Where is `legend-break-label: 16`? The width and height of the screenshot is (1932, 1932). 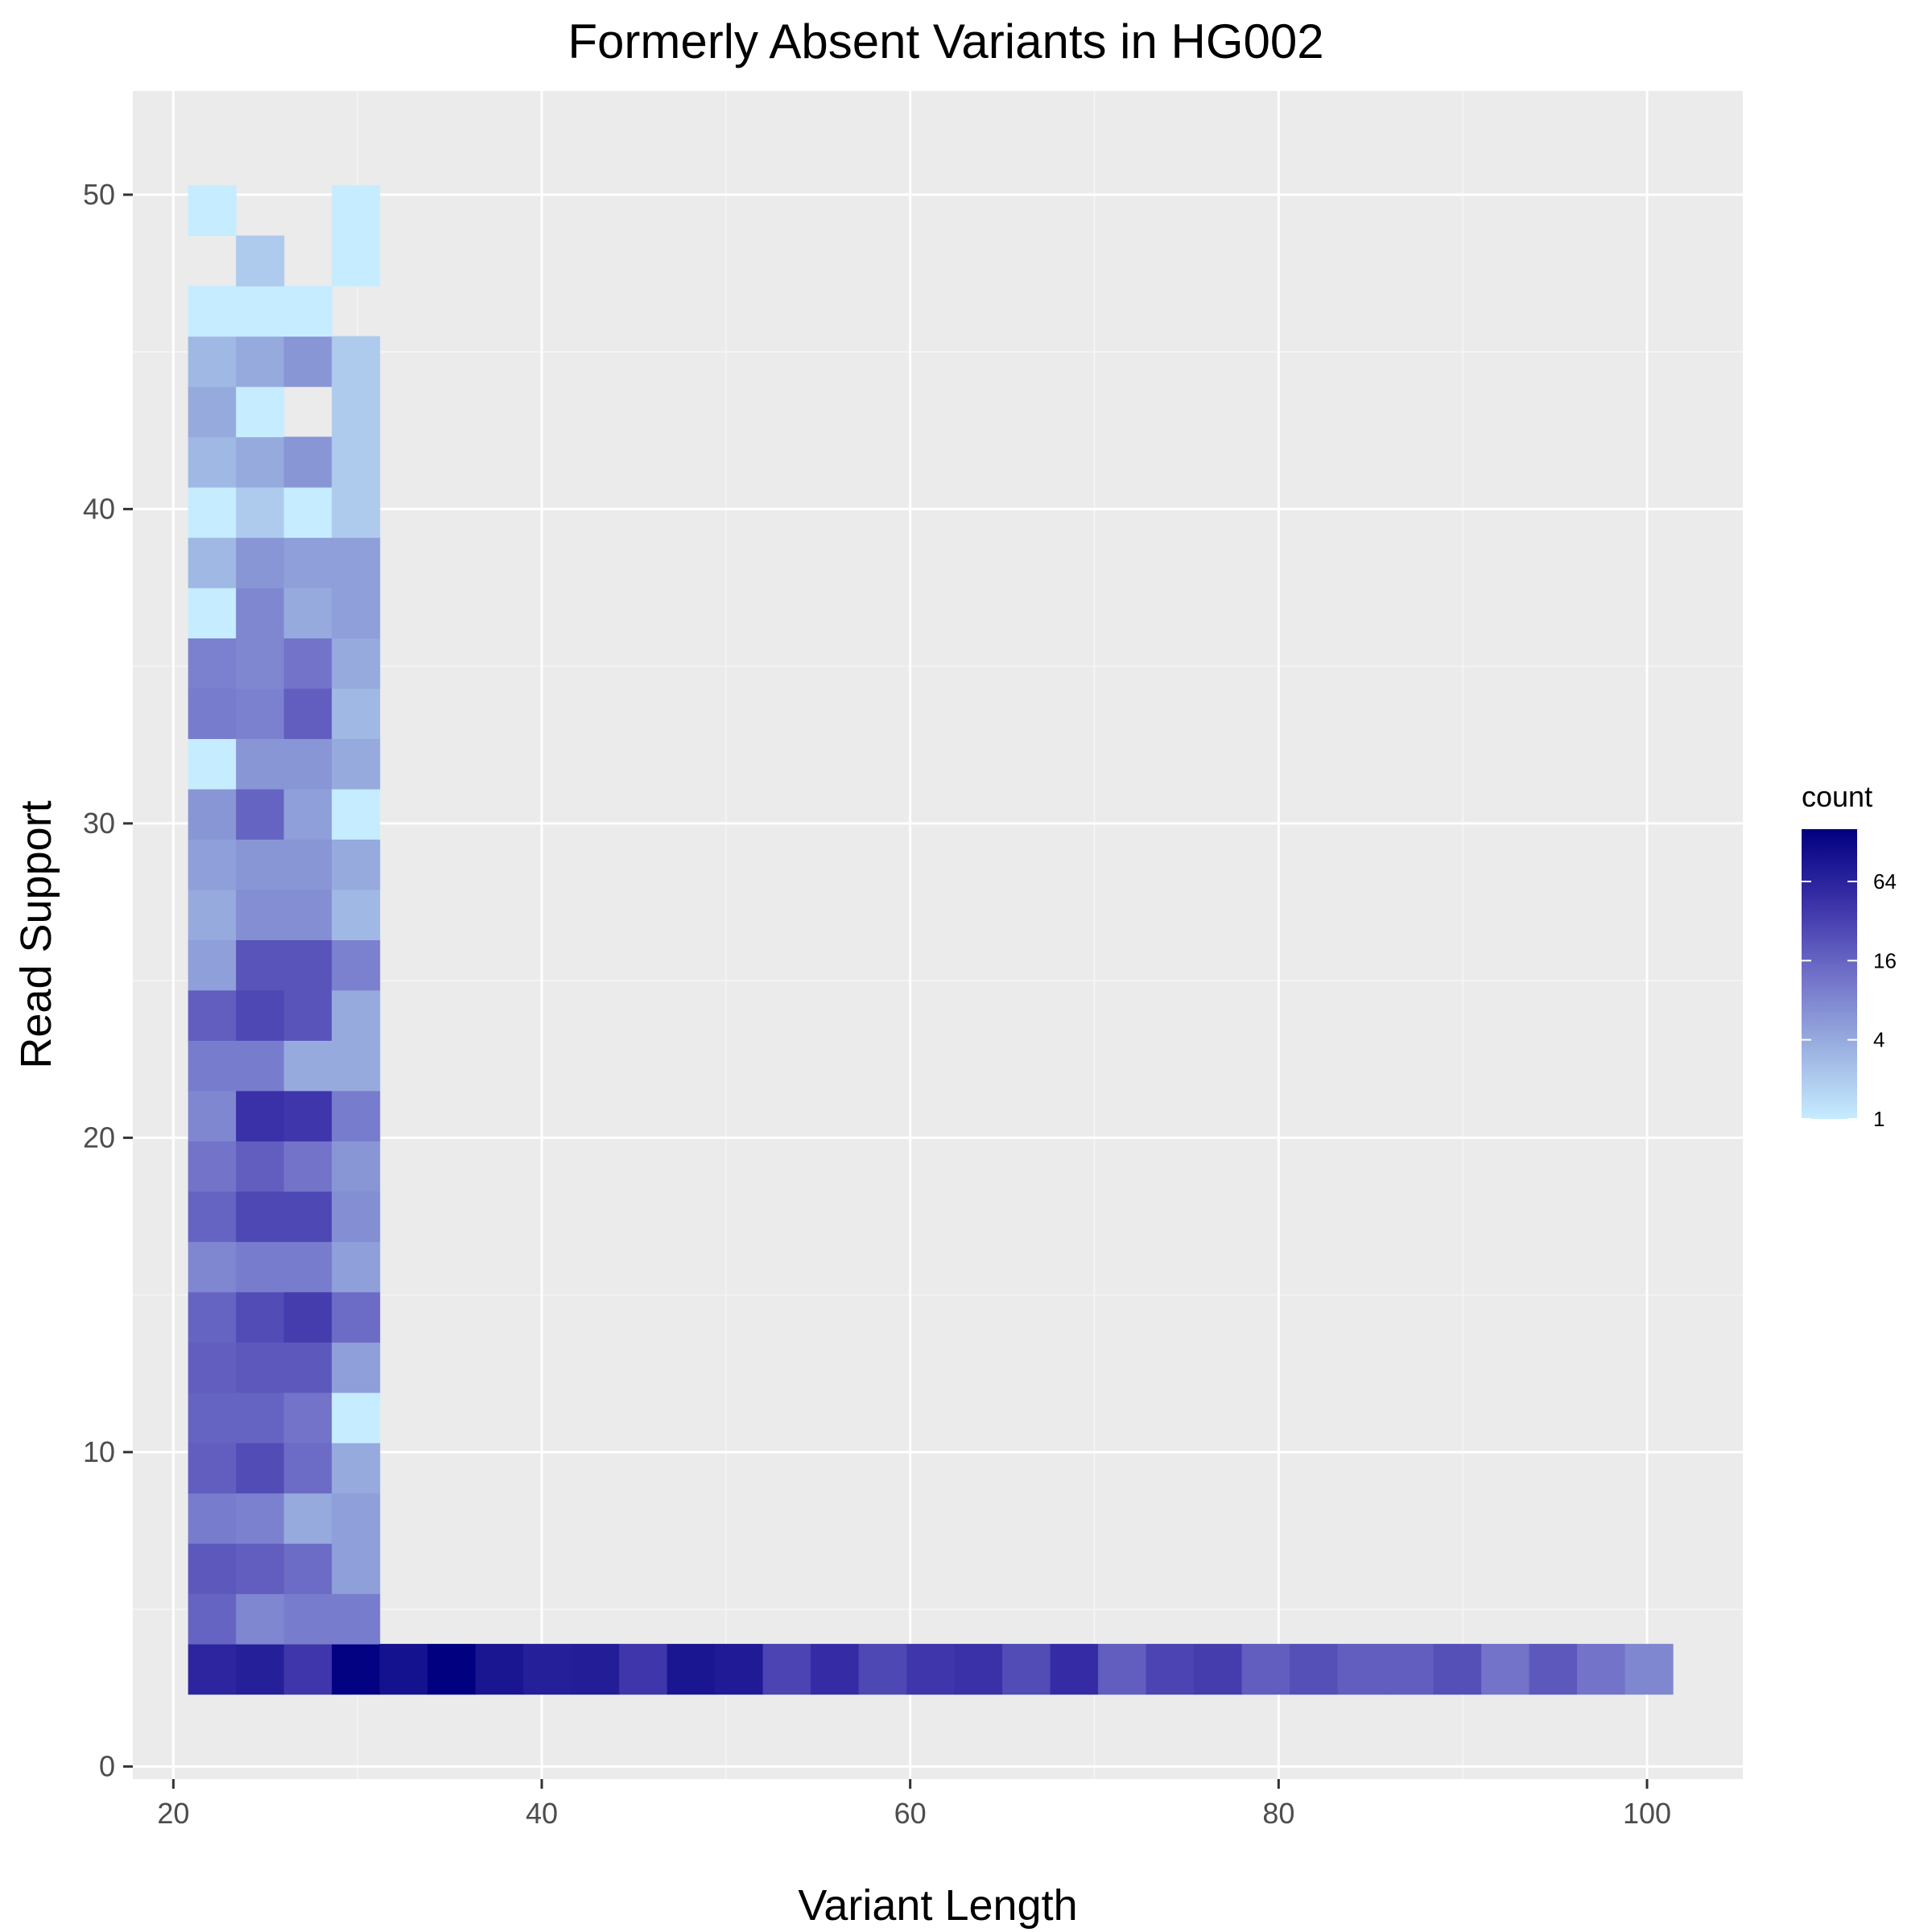
legend-break-label: 16 is located at coordinates (1885, 960).